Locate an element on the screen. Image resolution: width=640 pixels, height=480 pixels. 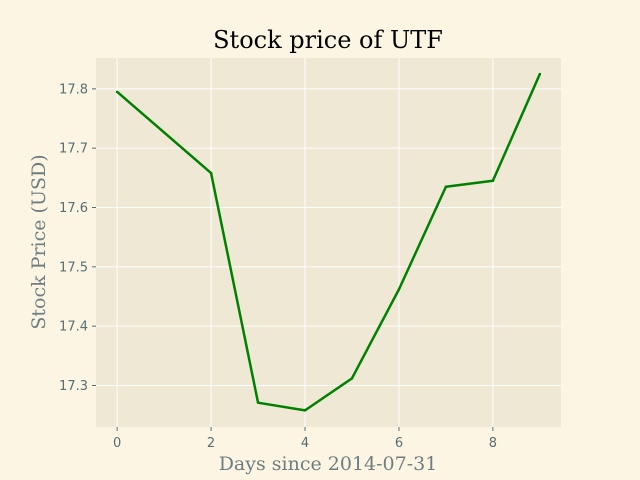
y-tick-label: 17.4 is located at coordinates (73, 327).